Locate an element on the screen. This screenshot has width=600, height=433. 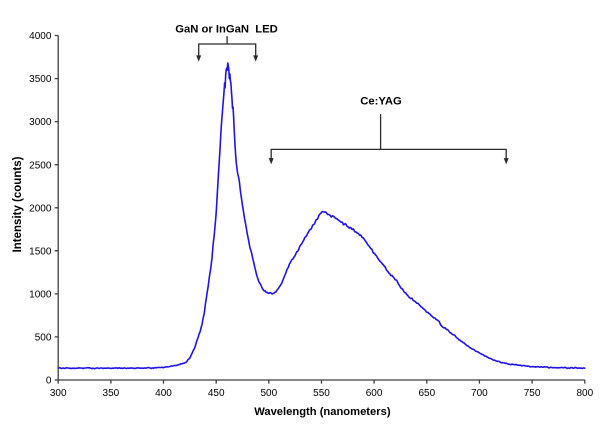
svg-text: 550 is located at coordinates (321, 393).